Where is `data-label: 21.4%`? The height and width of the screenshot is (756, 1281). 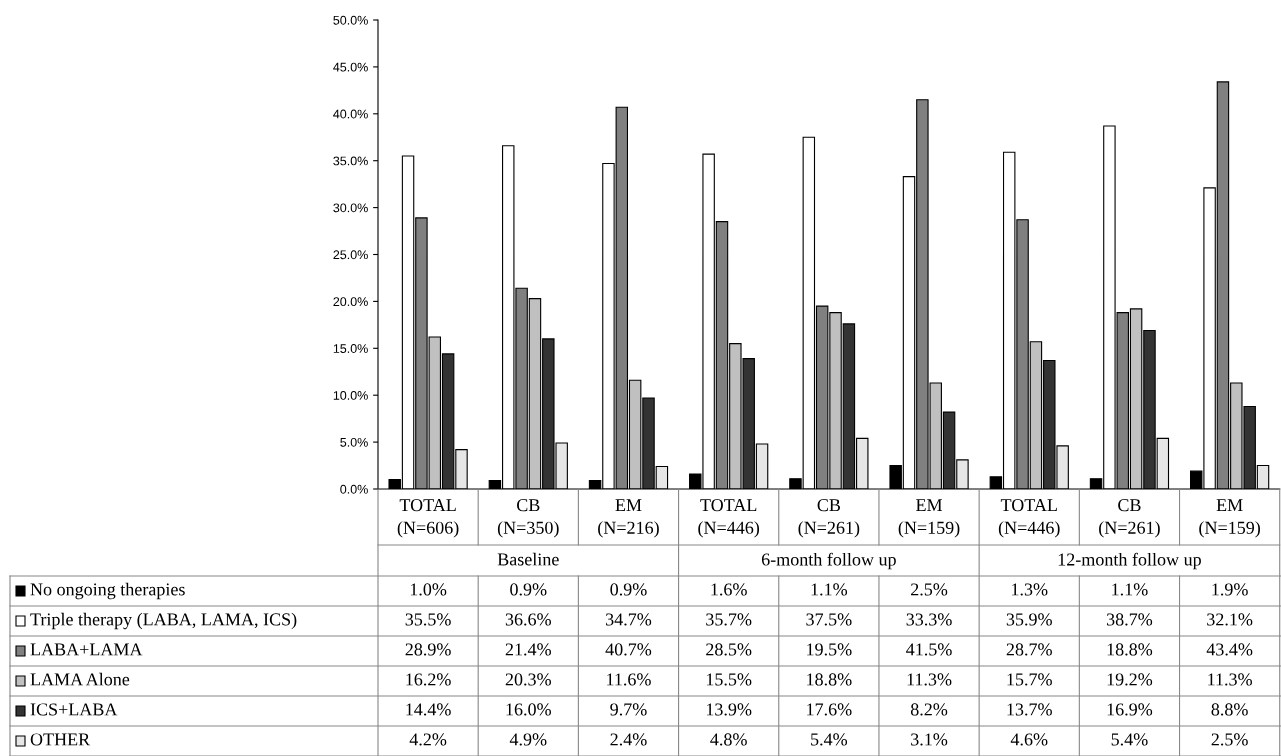
data-label: 21.4% is located at coordinates (528, 649).